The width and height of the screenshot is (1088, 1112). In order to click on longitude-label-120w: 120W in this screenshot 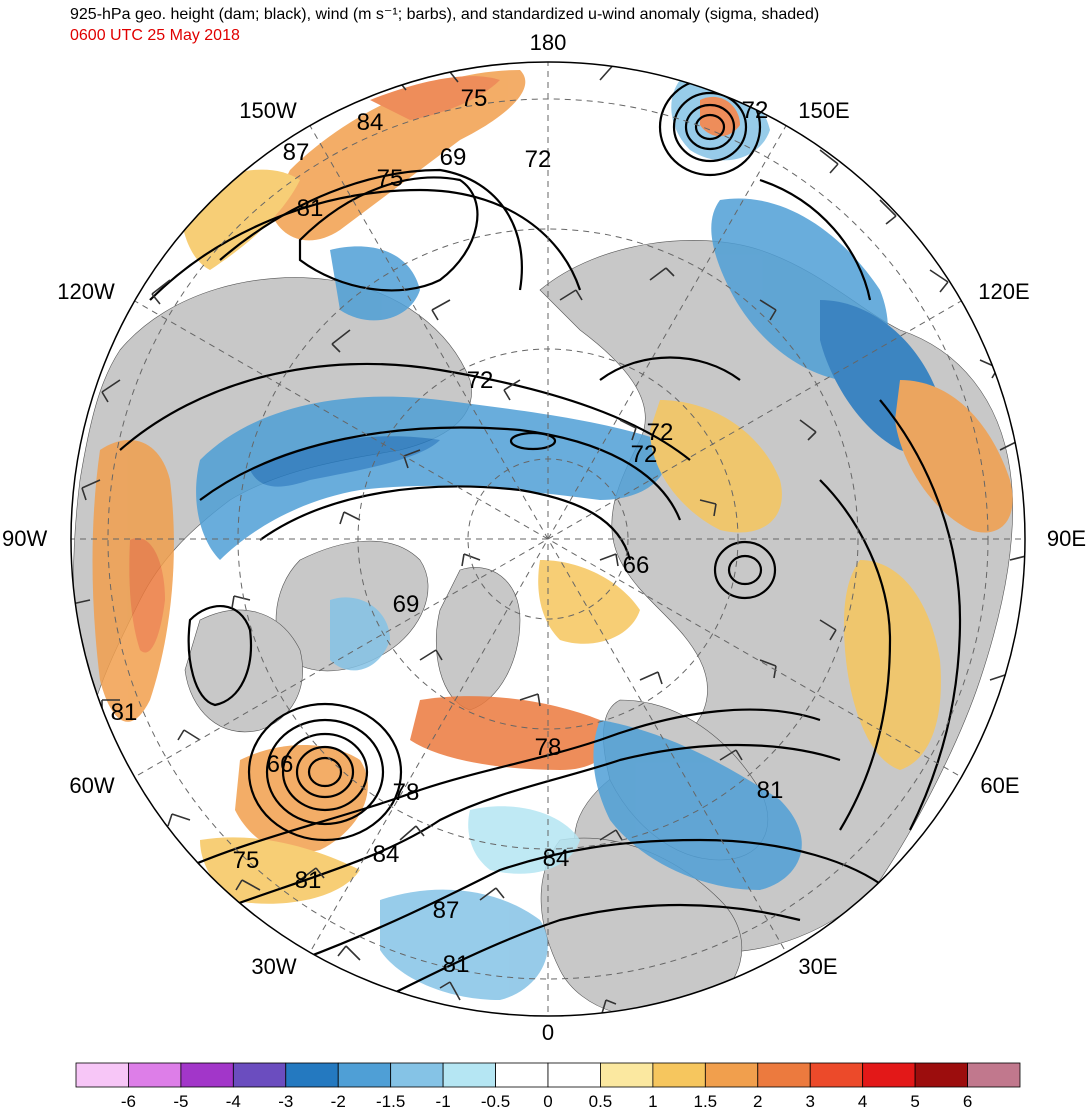, I will do `click(86, 291)`.